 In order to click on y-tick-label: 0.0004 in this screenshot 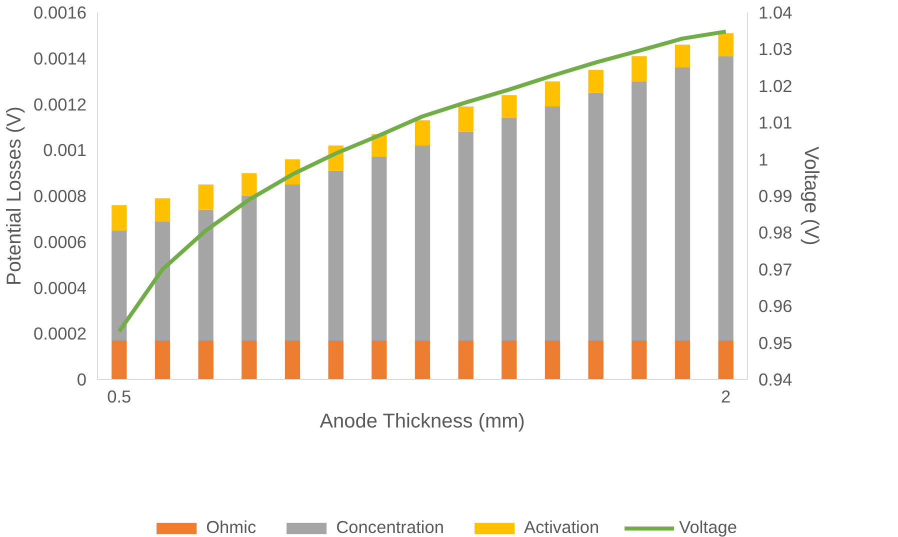, I will do `click(60, 288)`.